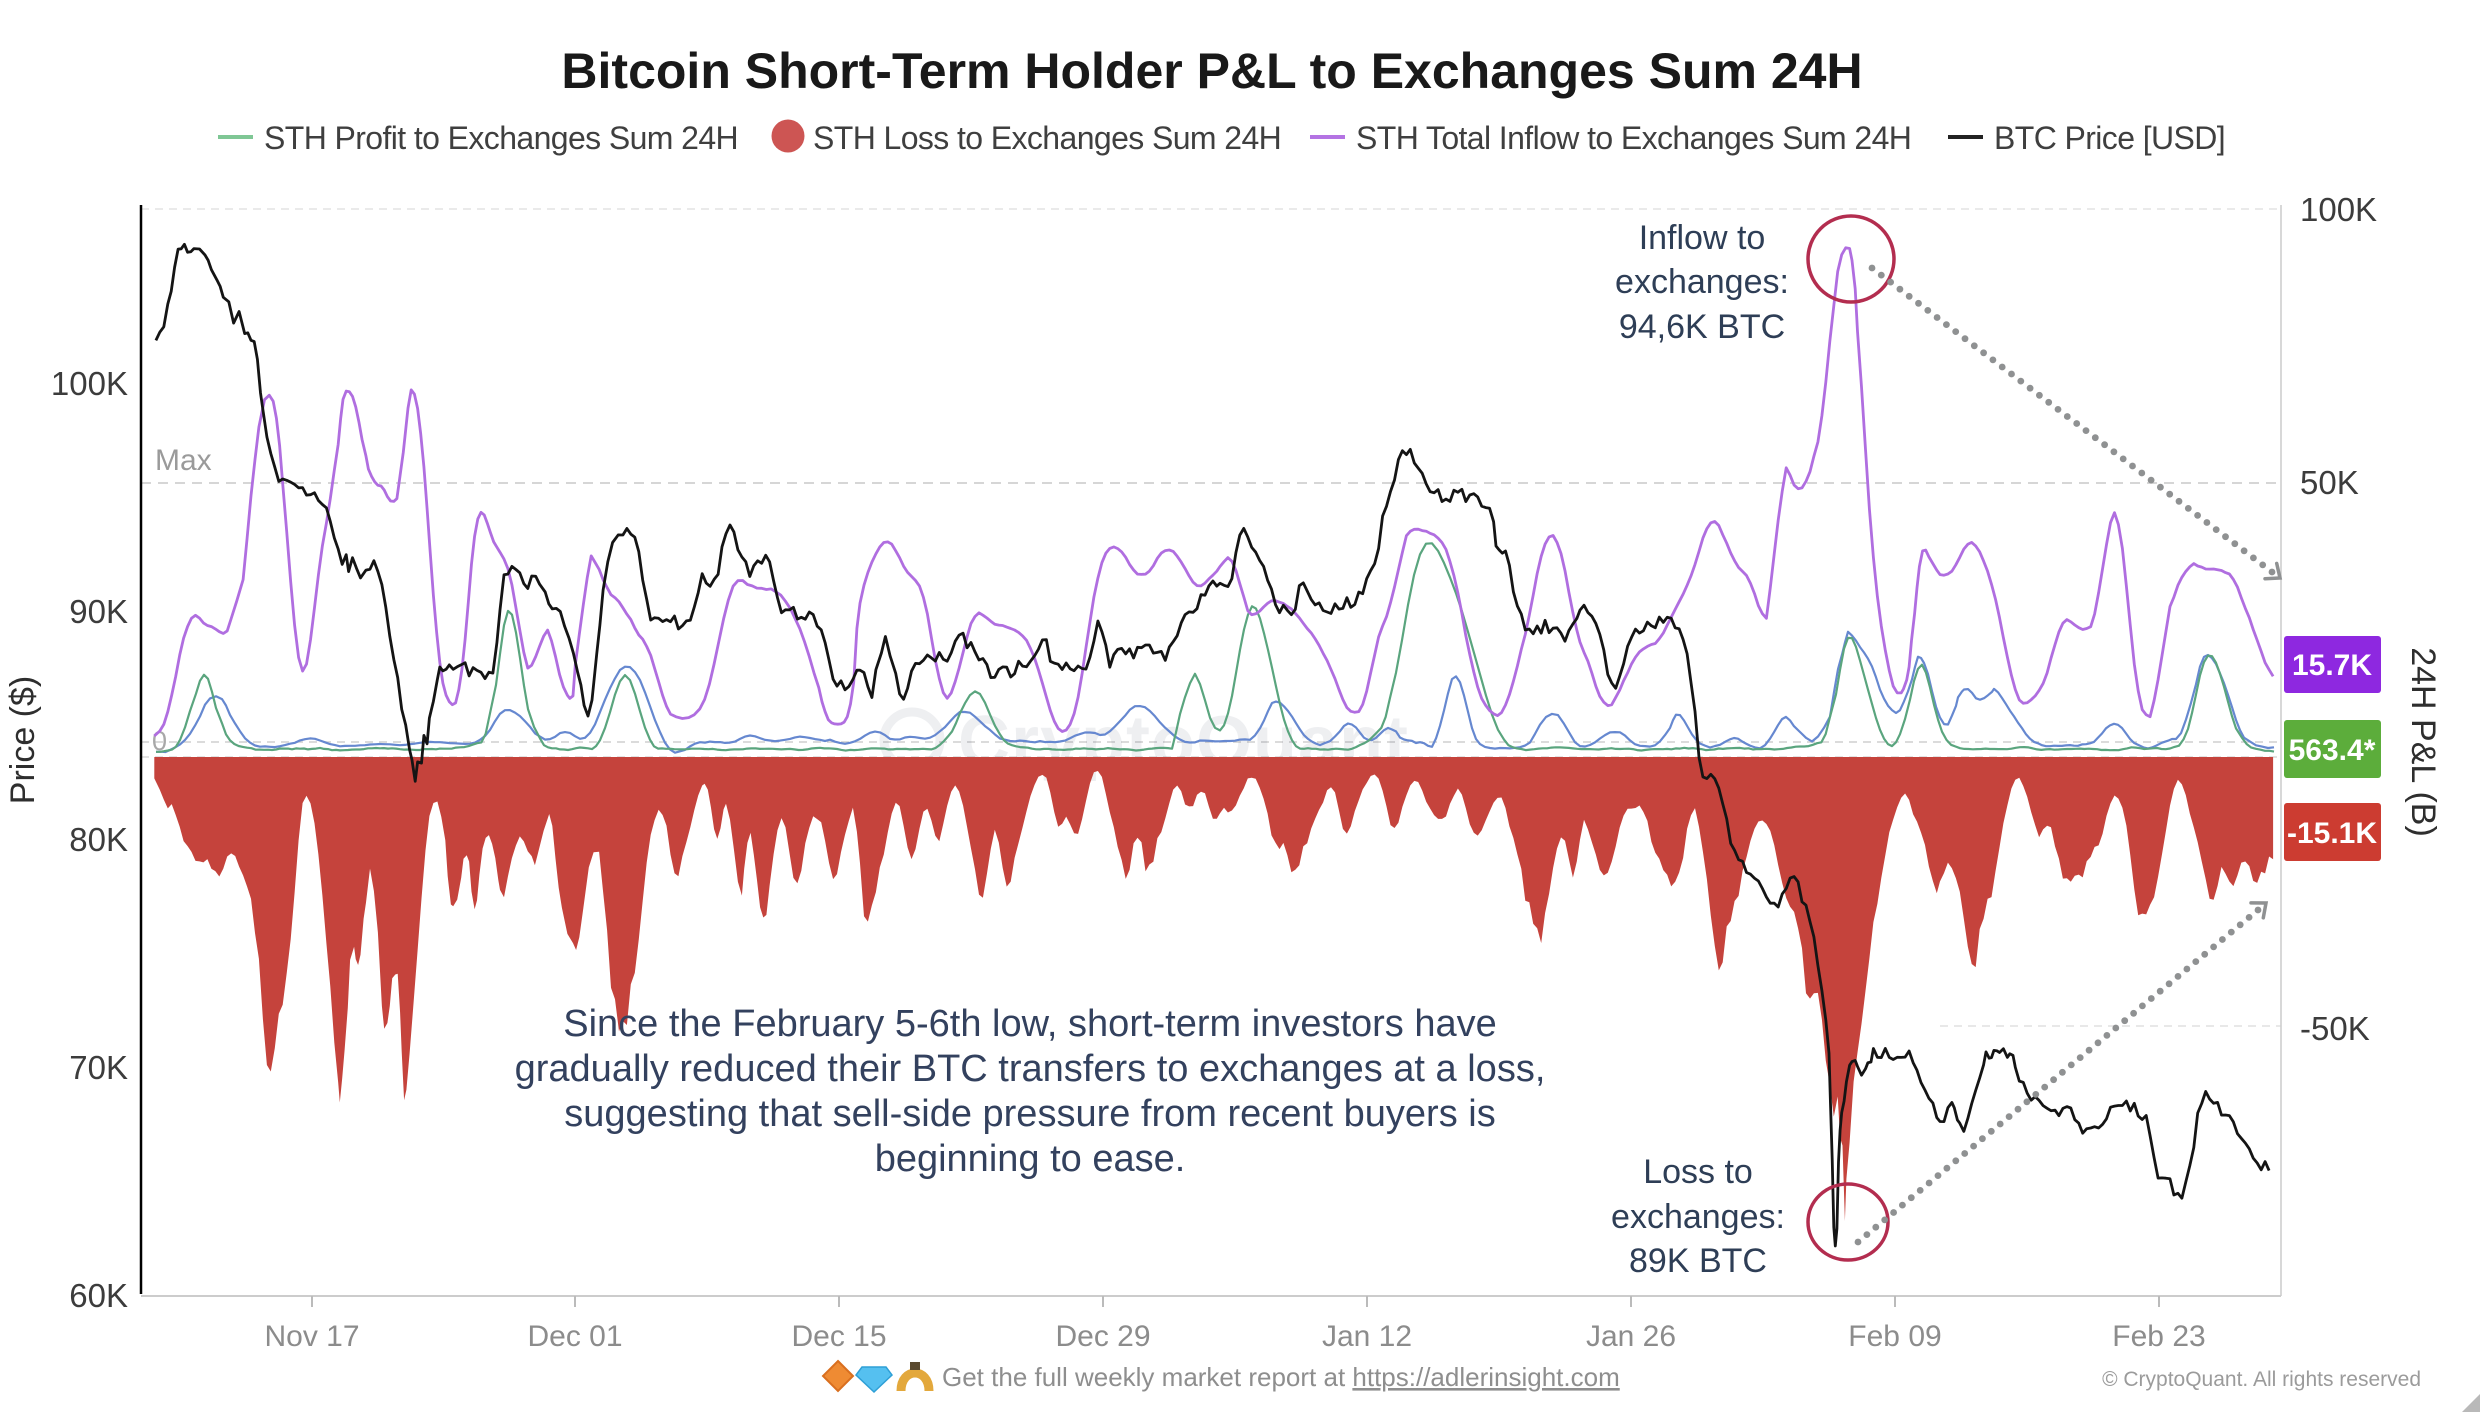 This screenshot has width=2480, height=1412. Describe the element at coordinates (2332, 833) in the screenshot. I see `svg-text: -15.1K` at that location.